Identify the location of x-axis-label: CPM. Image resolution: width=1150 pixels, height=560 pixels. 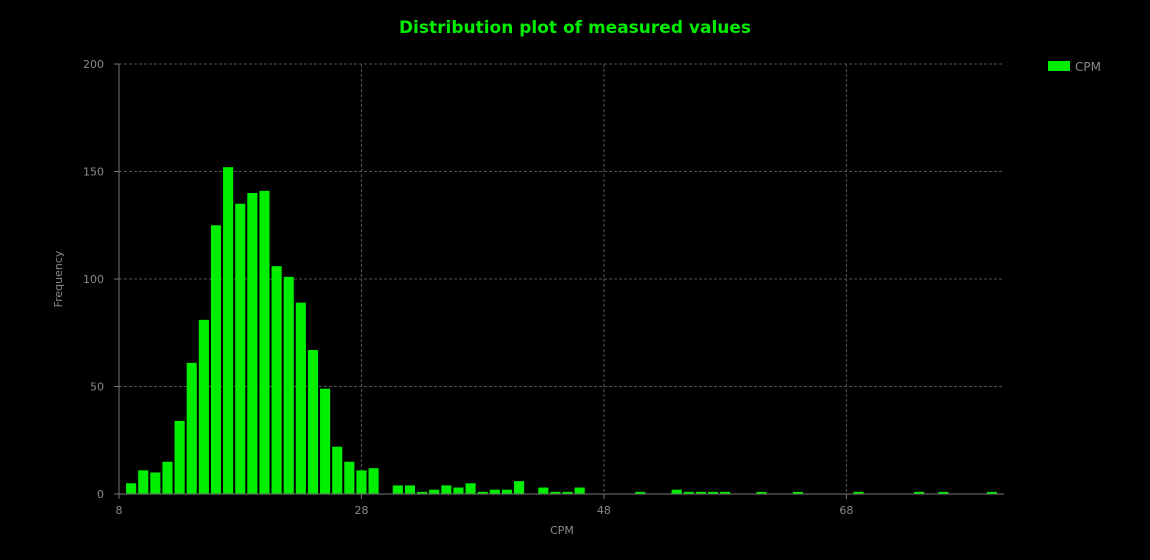
(562, 530).